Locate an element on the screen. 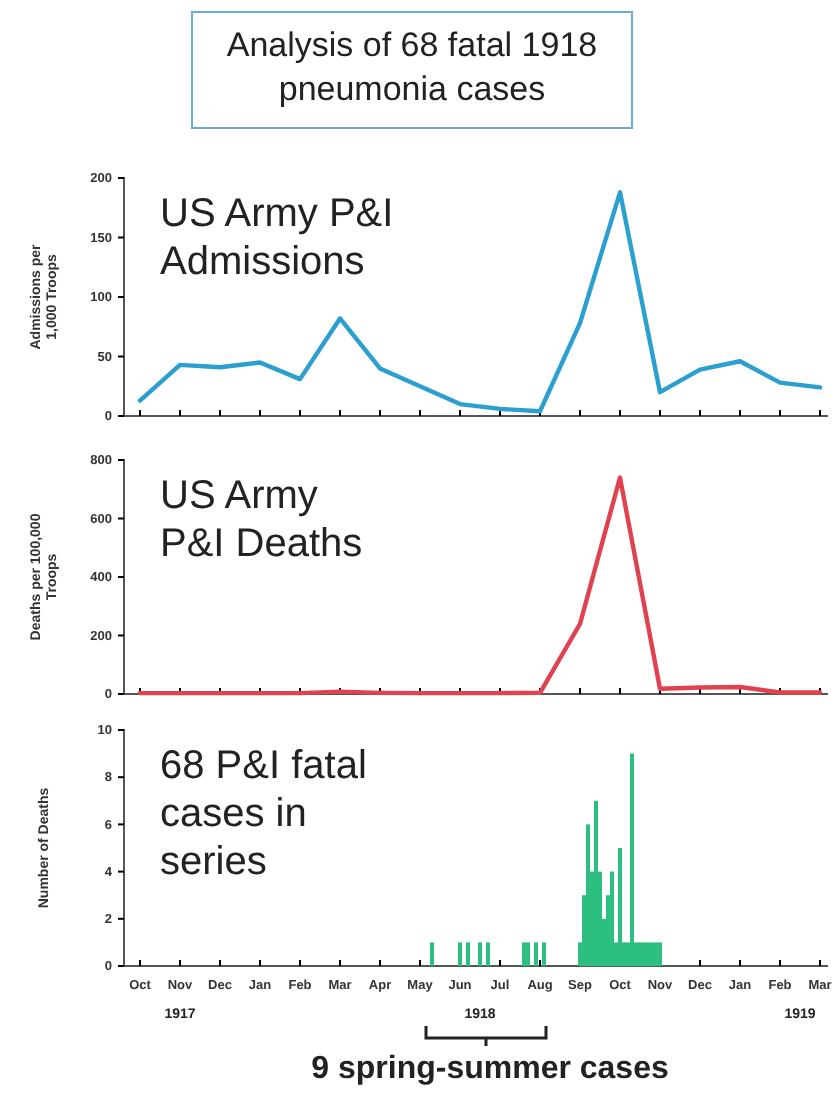  text: 9 spring-summer cases is located at coordinates (490, 1069).